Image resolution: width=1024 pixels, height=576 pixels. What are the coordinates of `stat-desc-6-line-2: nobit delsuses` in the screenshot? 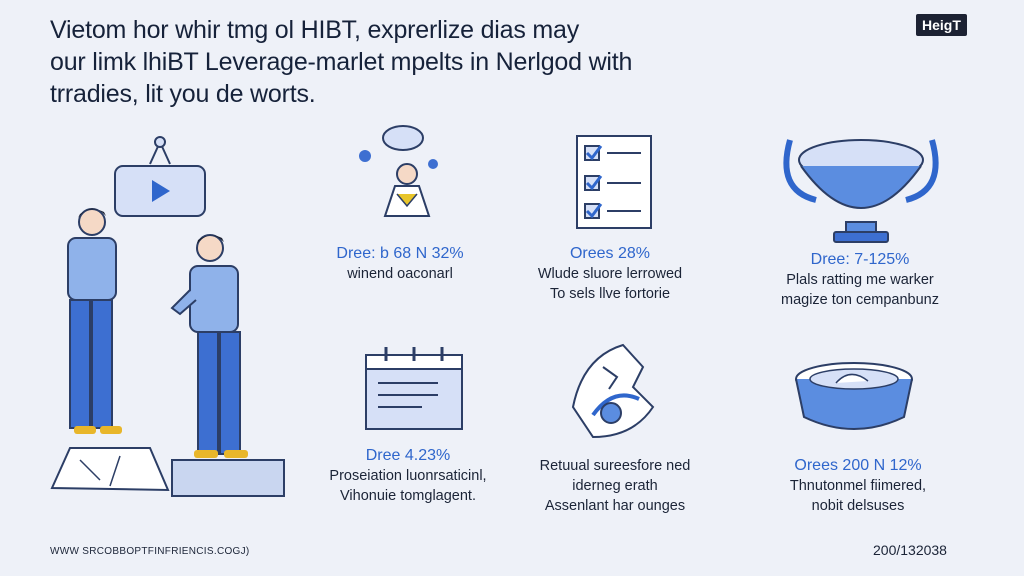 It's located at (858, 506).